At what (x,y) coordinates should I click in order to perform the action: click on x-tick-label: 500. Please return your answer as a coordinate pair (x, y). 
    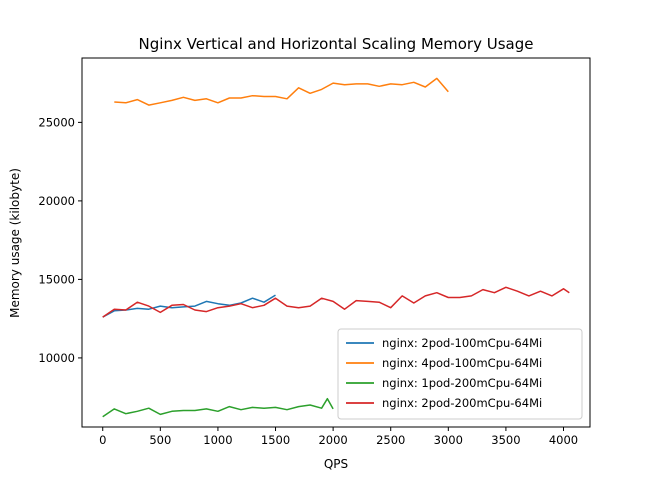
    Looking at the image, I should click on (160, 440).